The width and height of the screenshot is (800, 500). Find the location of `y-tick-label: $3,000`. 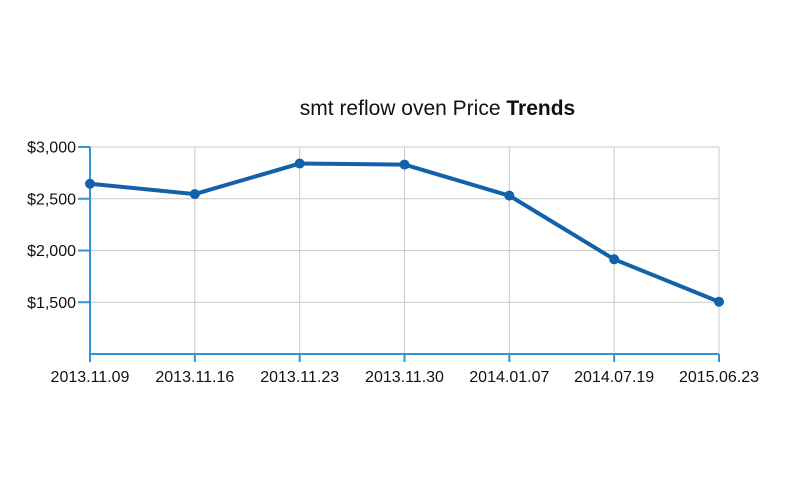

y-tick-label: $3,000 is located at coordinates (51, 148).